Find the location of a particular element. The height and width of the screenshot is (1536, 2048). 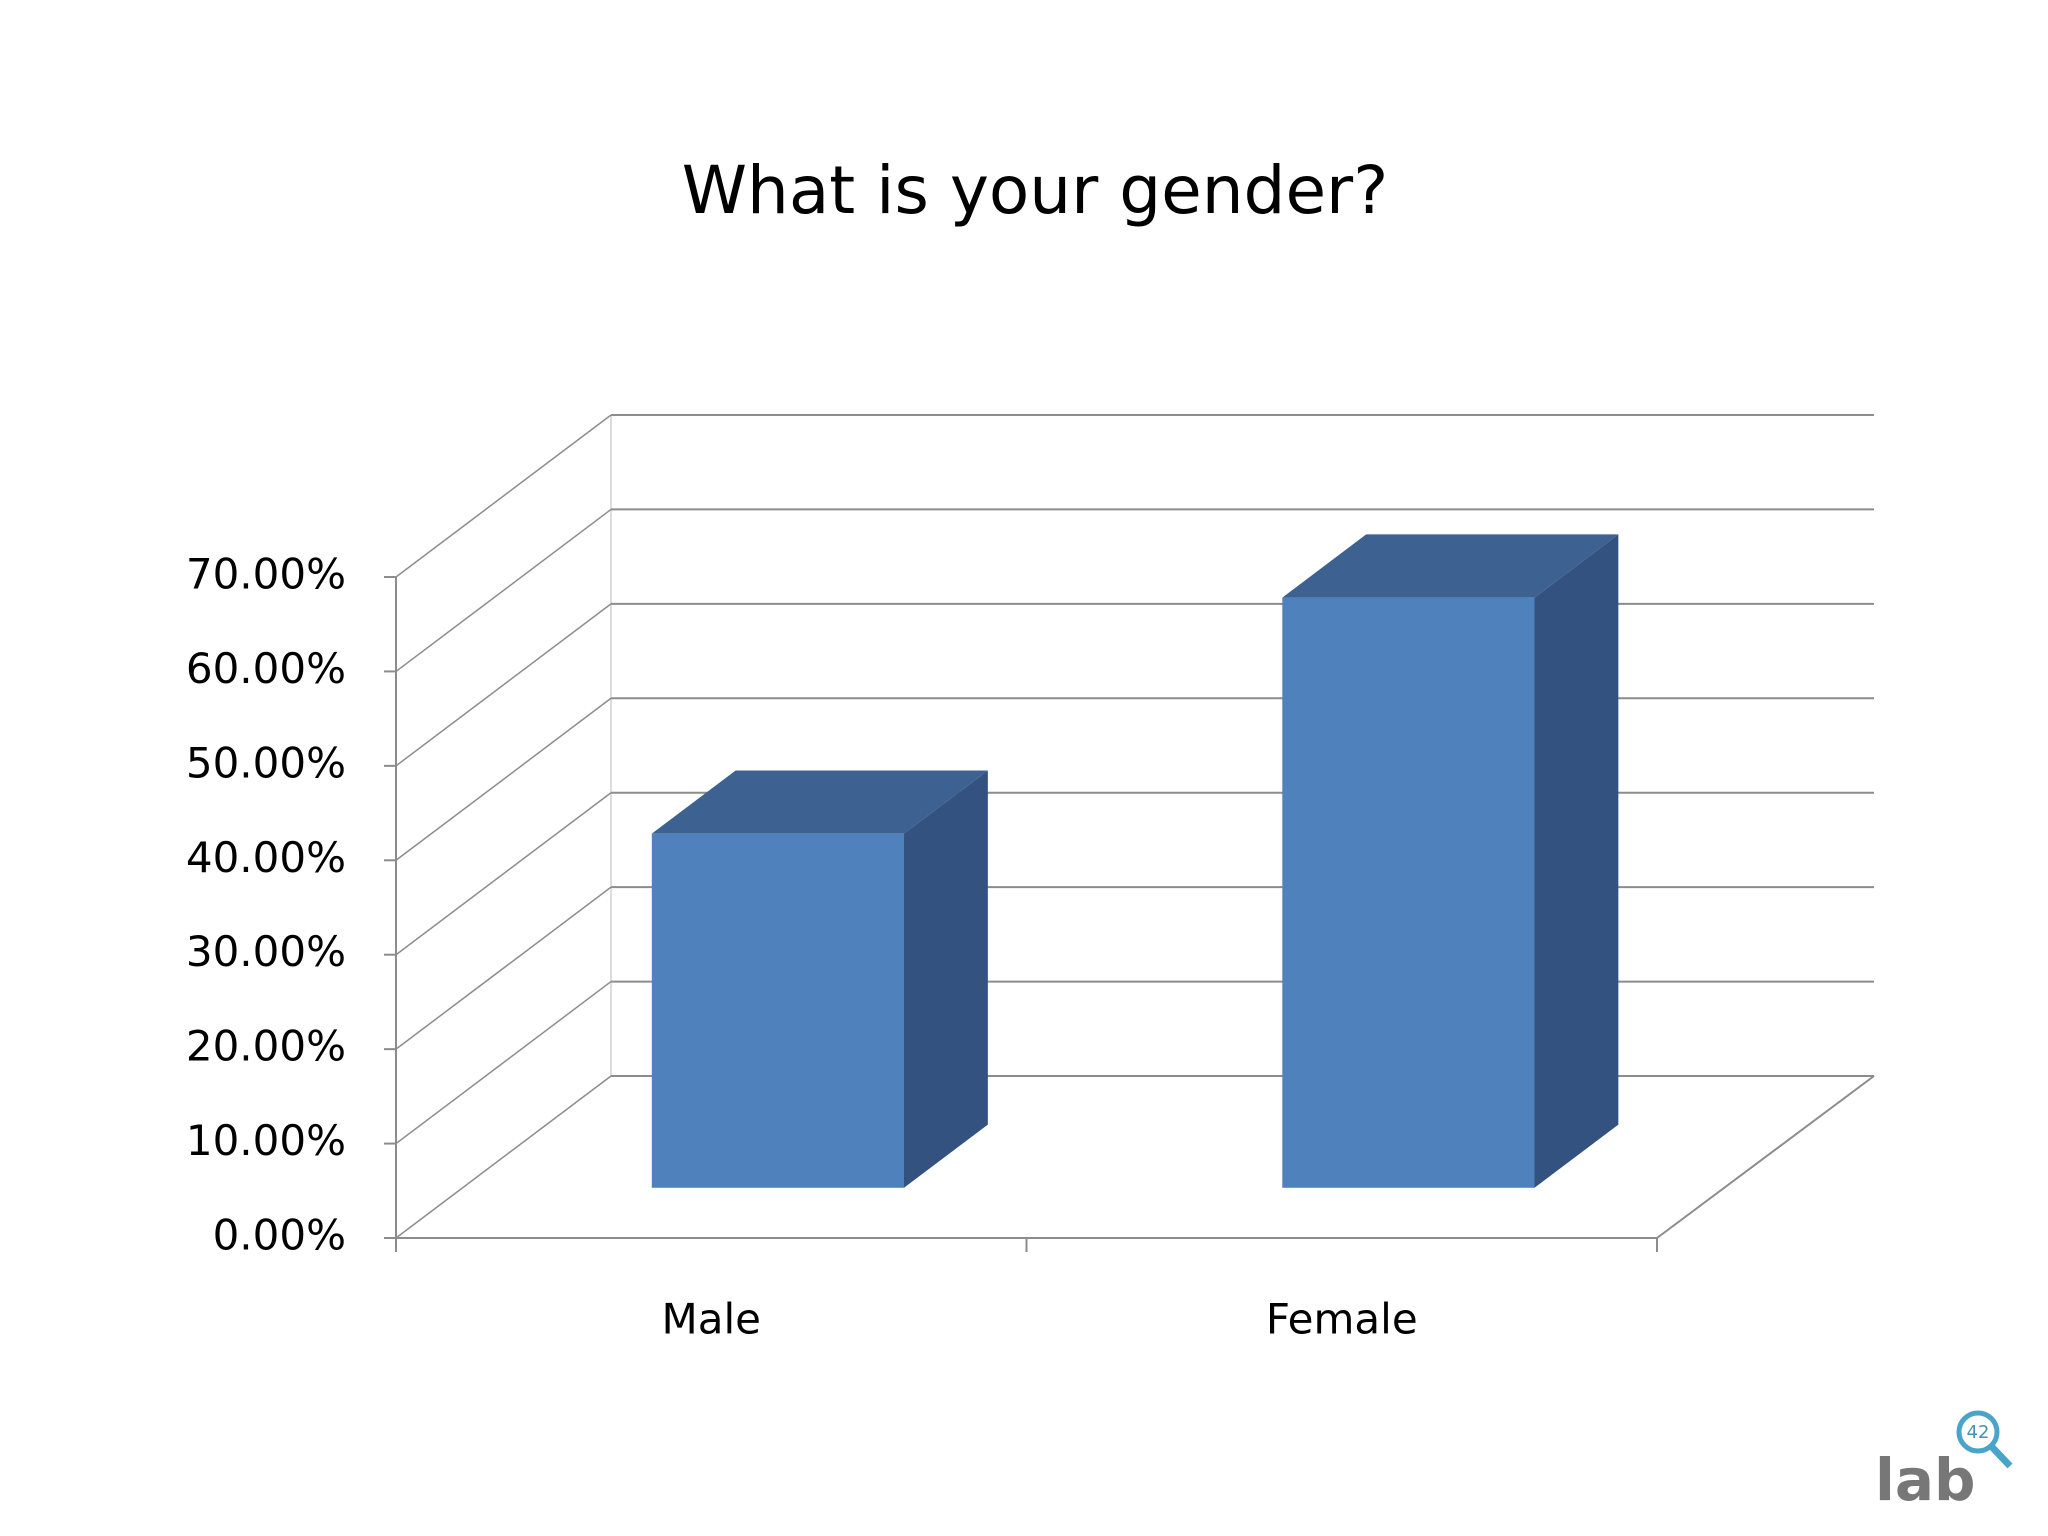

logo-badge: 42 is located at coordinates (1978, 1432).